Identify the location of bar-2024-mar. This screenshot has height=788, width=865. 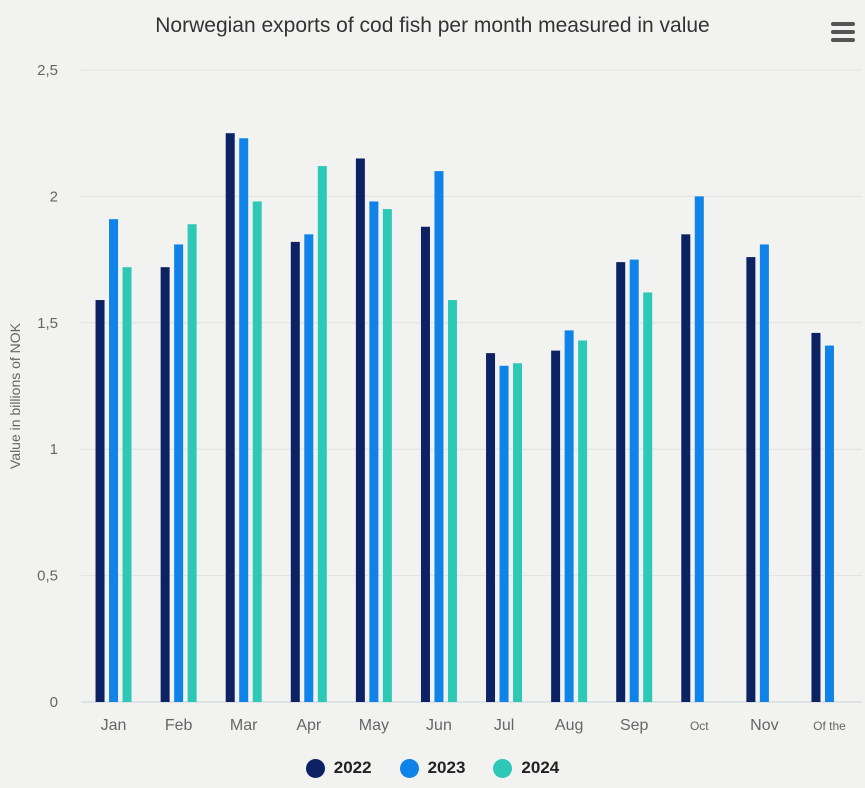
(257, 451).